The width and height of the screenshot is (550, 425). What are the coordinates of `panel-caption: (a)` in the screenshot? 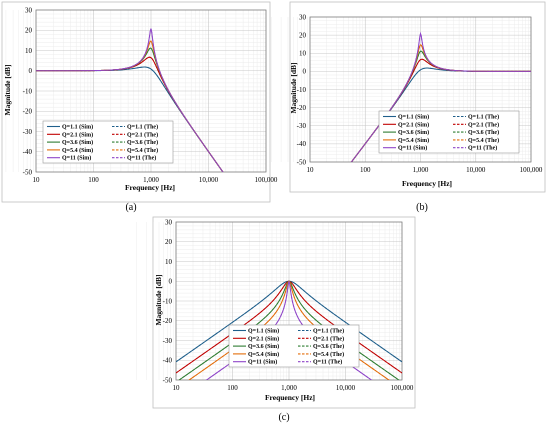 It's located at (130, 207).